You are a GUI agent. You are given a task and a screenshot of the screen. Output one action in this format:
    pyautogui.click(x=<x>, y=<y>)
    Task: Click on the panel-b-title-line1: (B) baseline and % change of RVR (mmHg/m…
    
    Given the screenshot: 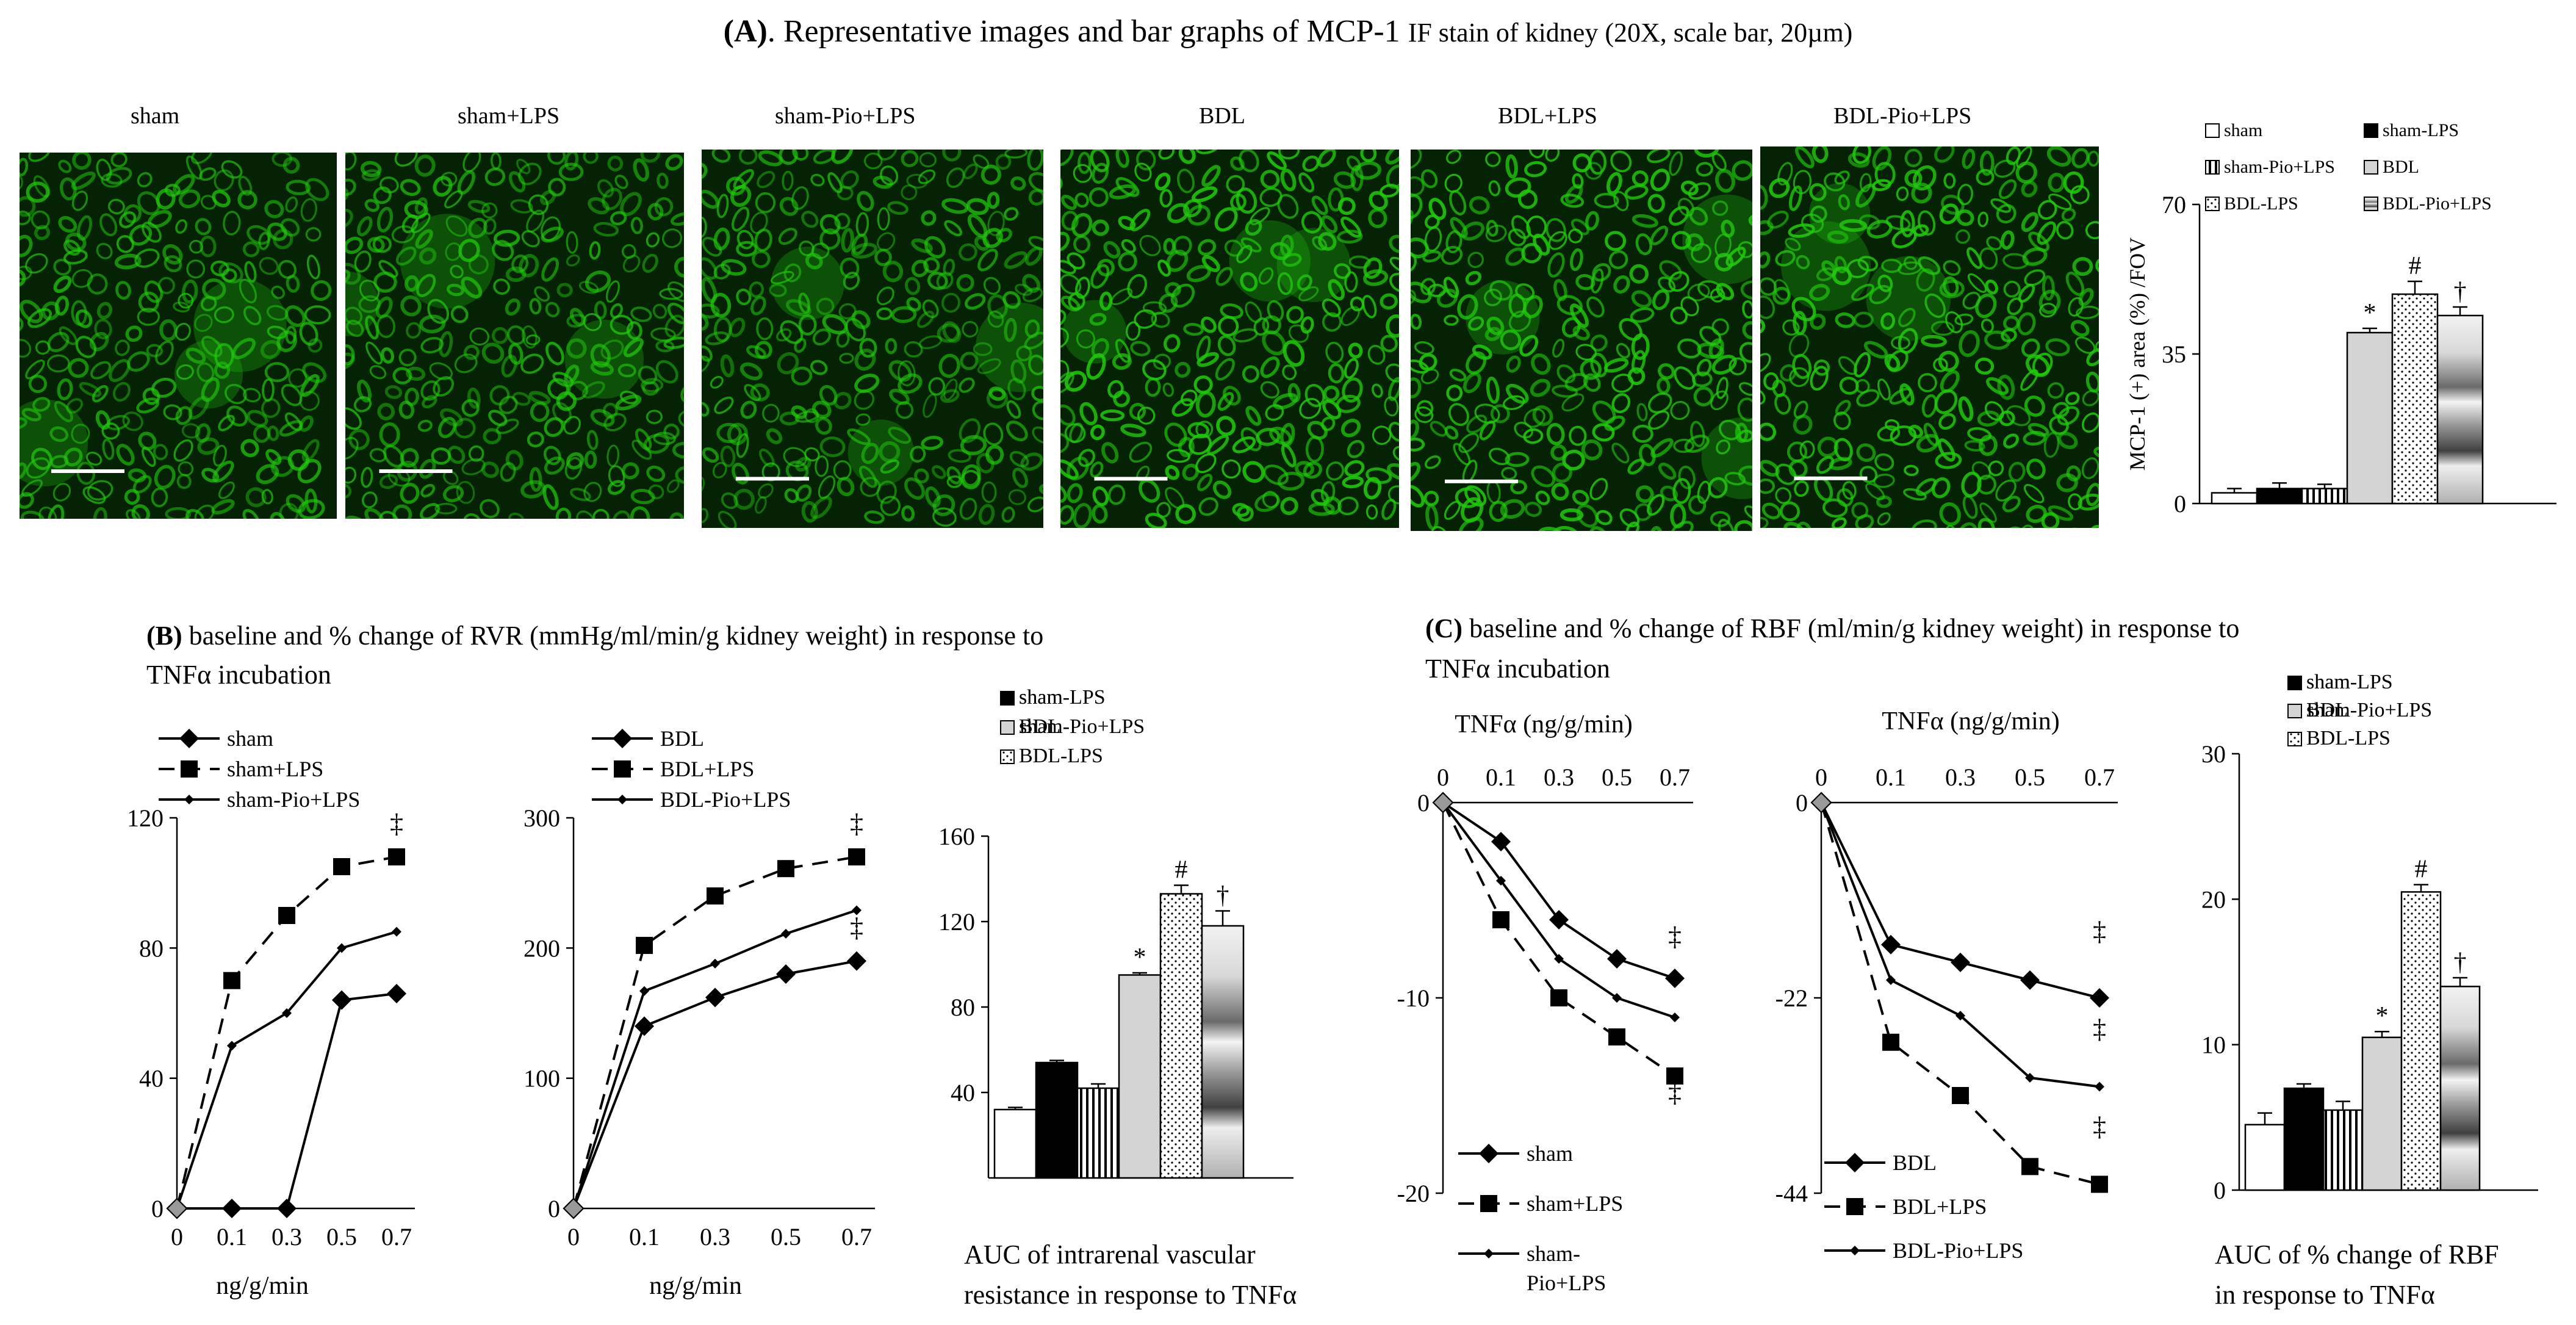 What is the action you would take?
    pyautogui.click(x=594, y=635)
    